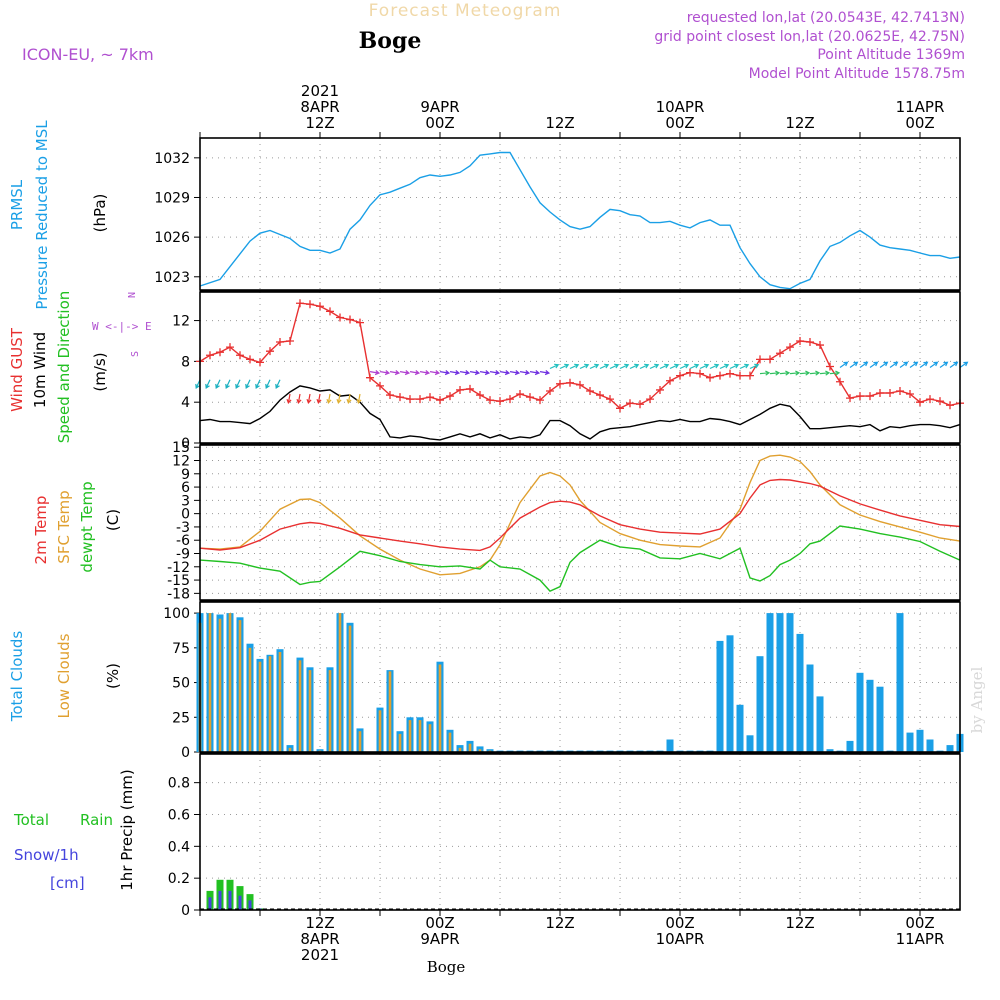  What do you see at coordinates (799, 923) in the screenshot?
I see `bottom-time-label: 12Z` at bounding box center [799, 923].